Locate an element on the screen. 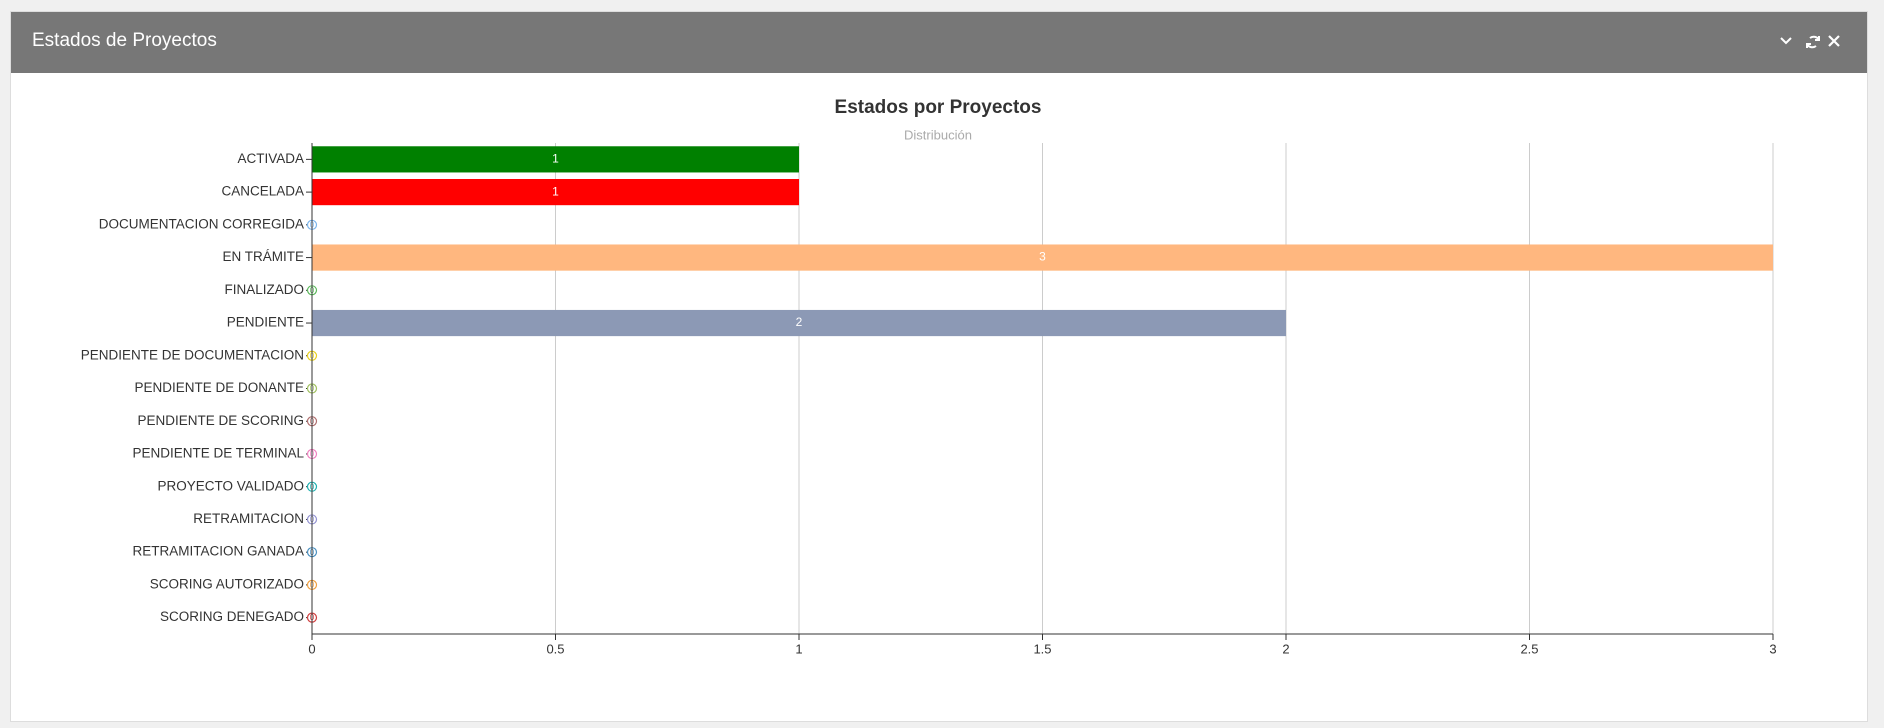 This screenshot has width=1884, height=728. y-tick-label: RETRAMITACION GANADA is located at coordinates (218, 551).